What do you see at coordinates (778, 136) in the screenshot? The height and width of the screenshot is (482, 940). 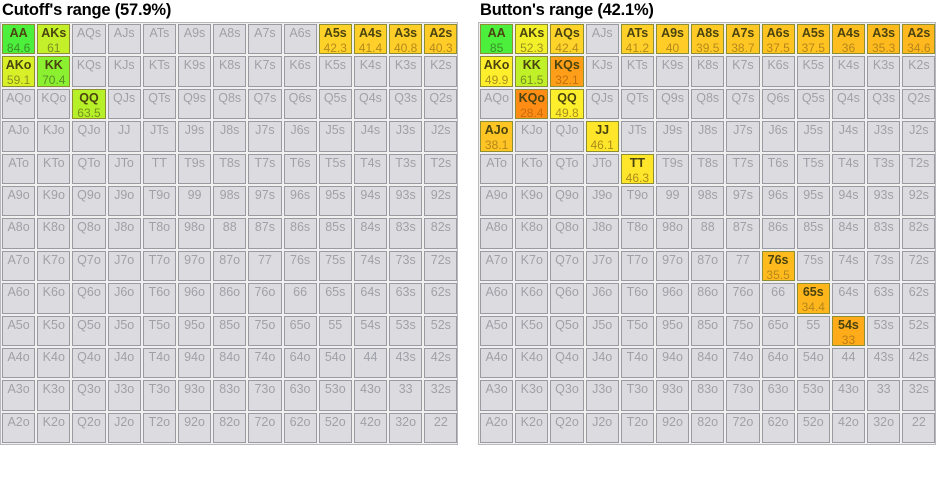 I see `hand-cell-J6s: J6s` at bounding box center [778, 136].